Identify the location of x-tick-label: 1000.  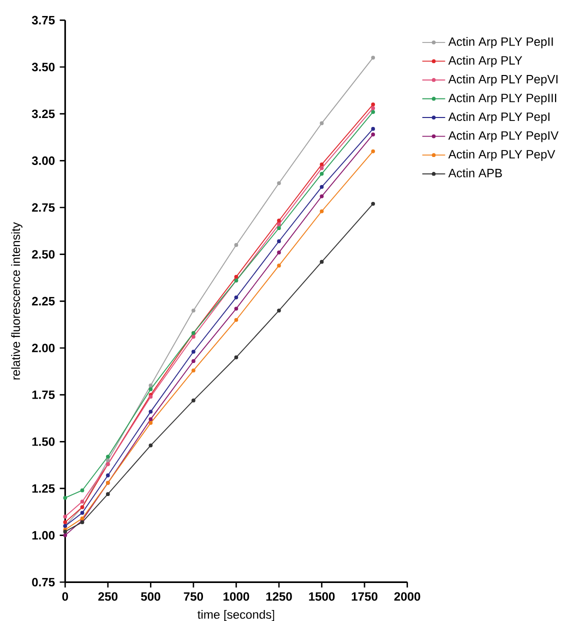
(237, 596).